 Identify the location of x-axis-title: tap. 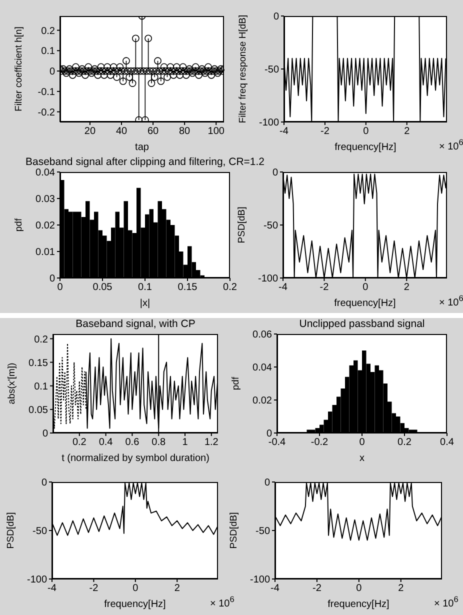
(142, 147).